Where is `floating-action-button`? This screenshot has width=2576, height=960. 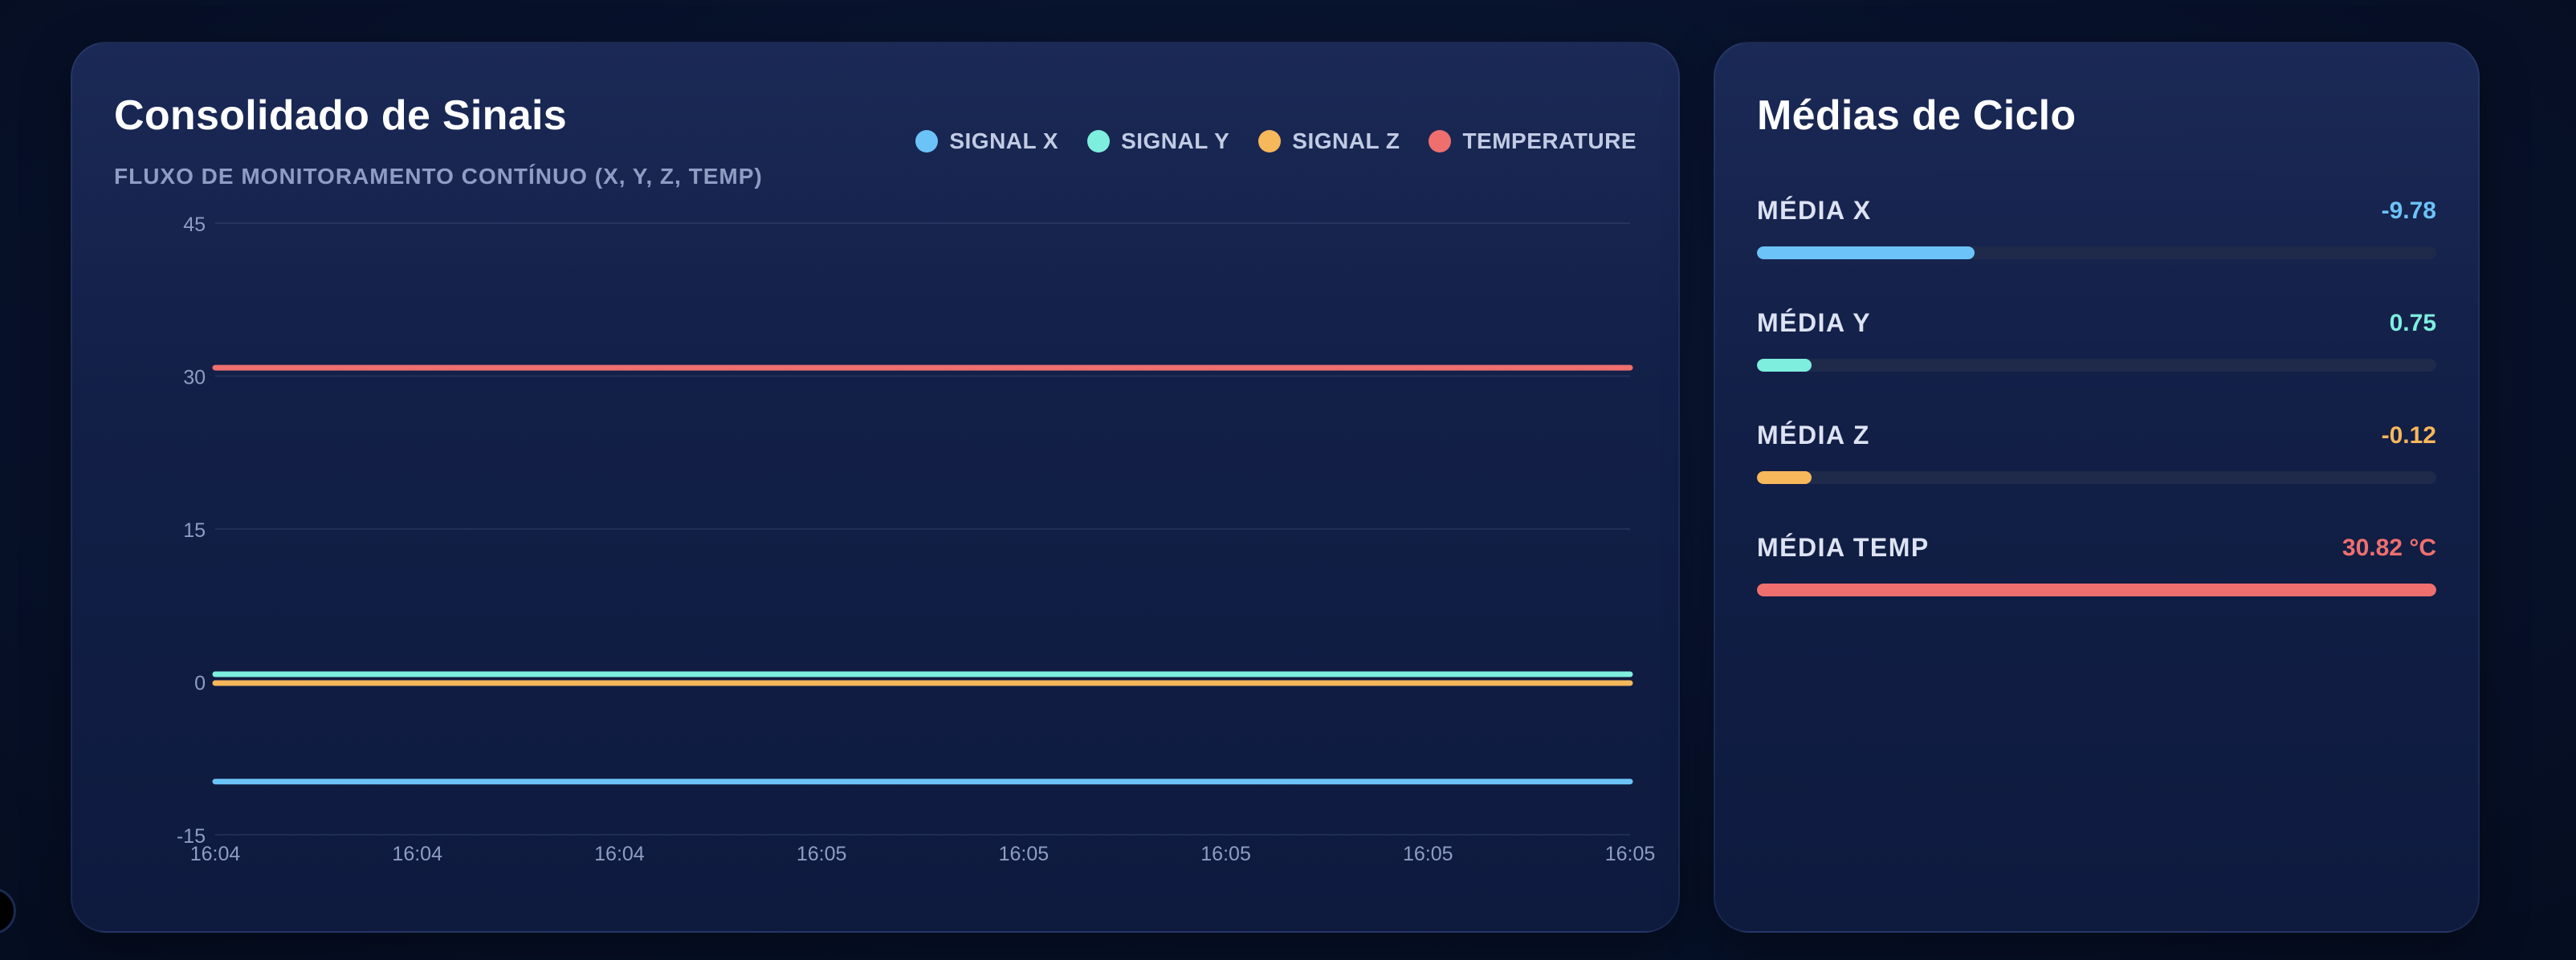 floating-action-button is located at coordinates (8, 911).